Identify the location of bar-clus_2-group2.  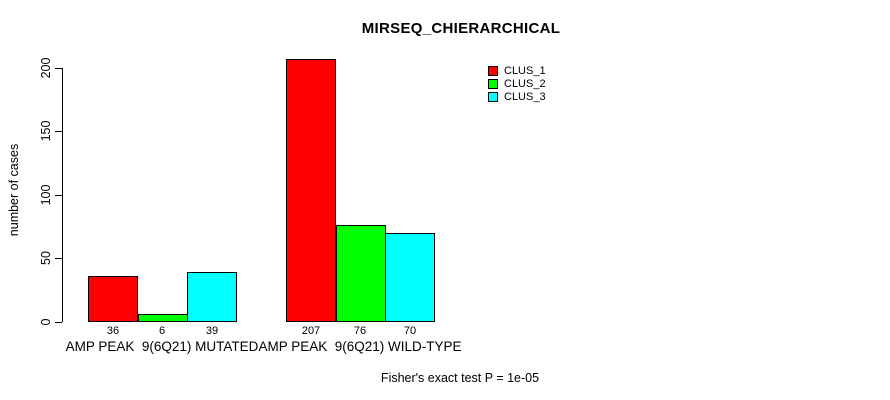
(361, 273).